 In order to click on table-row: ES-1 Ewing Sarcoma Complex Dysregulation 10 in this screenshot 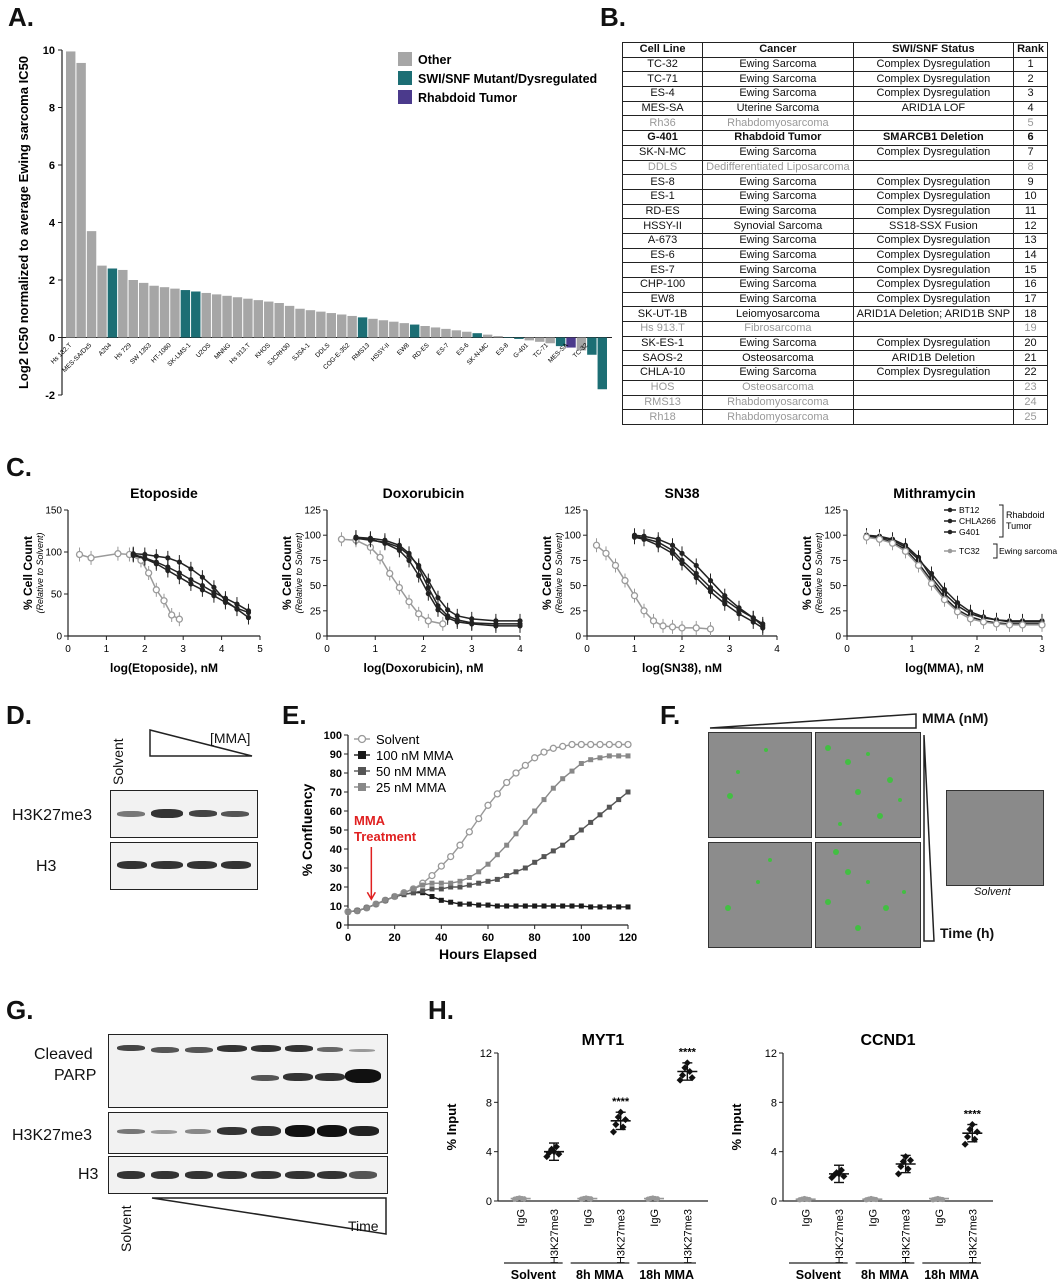, I will do `click(834, 196)`.